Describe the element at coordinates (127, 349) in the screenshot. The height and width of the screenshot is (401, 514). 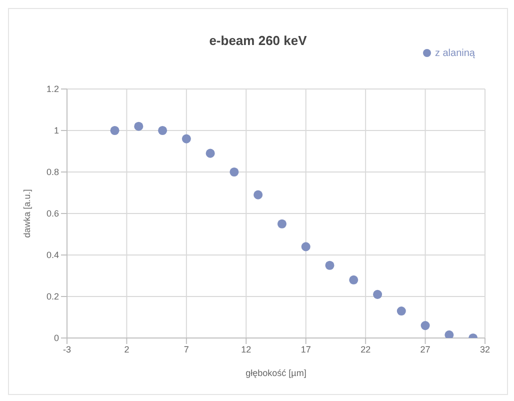
I see `x-tick-label: 2` at that location.